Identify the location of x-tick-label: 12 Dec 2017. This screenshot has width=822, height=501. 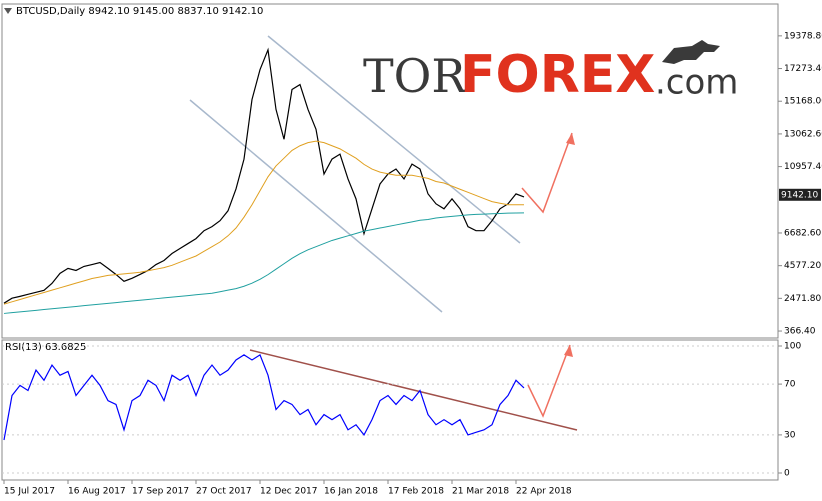
(289, 492).